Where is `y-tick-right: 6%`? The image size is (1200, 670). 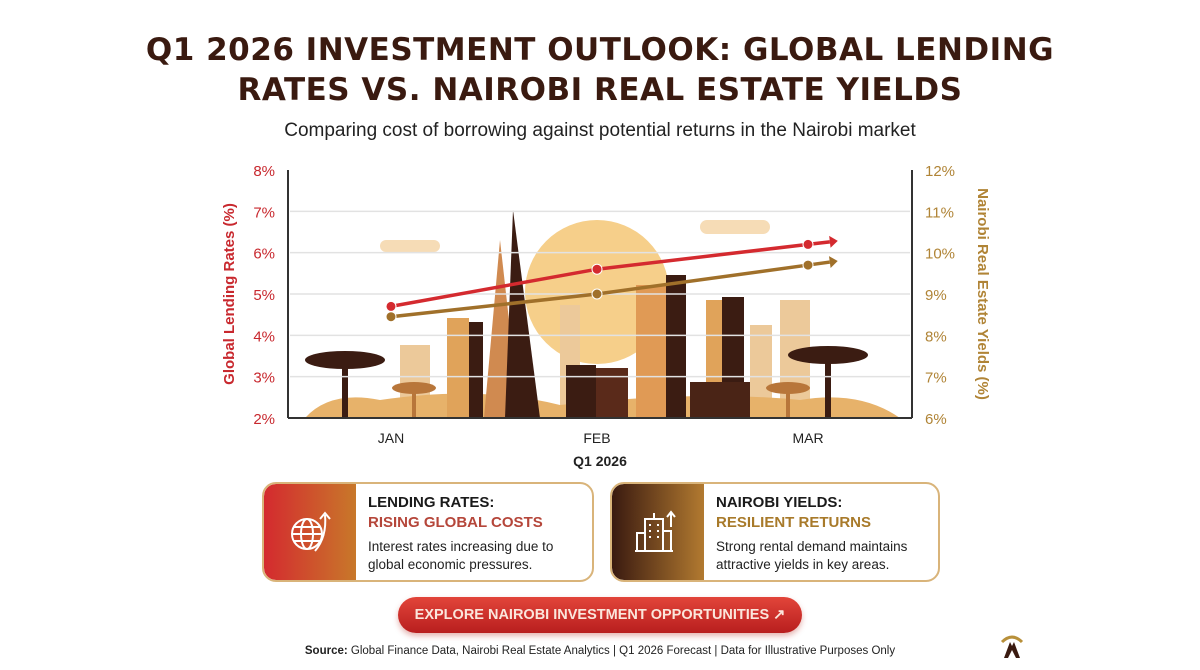
y-tick-right: 6% is located at coordinates (936, 419).